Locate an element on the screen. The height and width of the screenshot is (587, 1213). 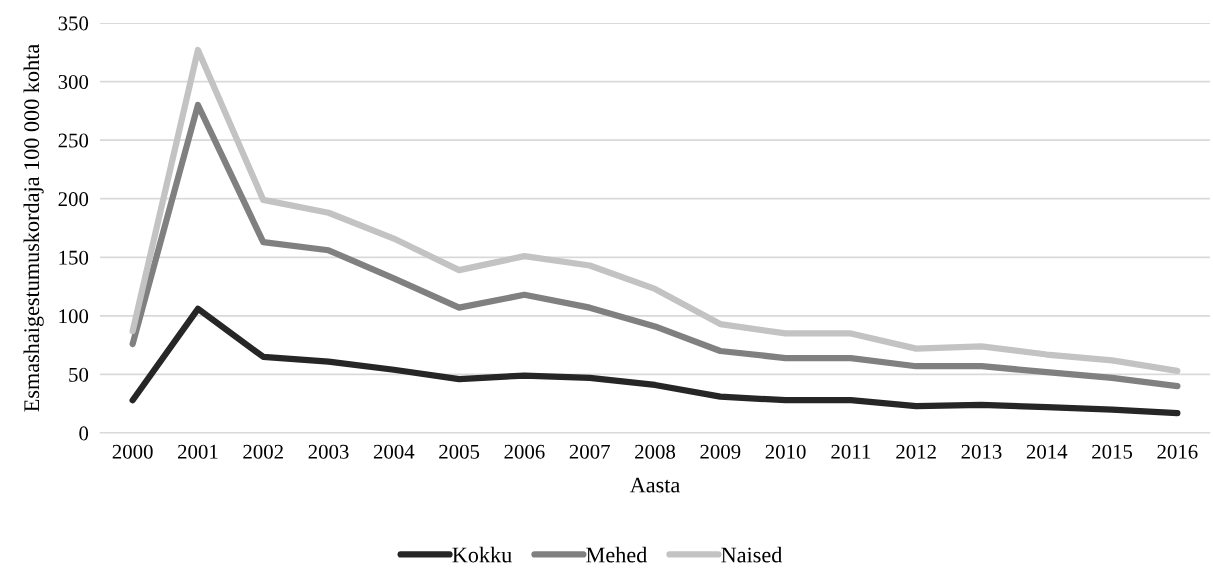
x-tick-label: 2010 is located at coordinates (785, 451).